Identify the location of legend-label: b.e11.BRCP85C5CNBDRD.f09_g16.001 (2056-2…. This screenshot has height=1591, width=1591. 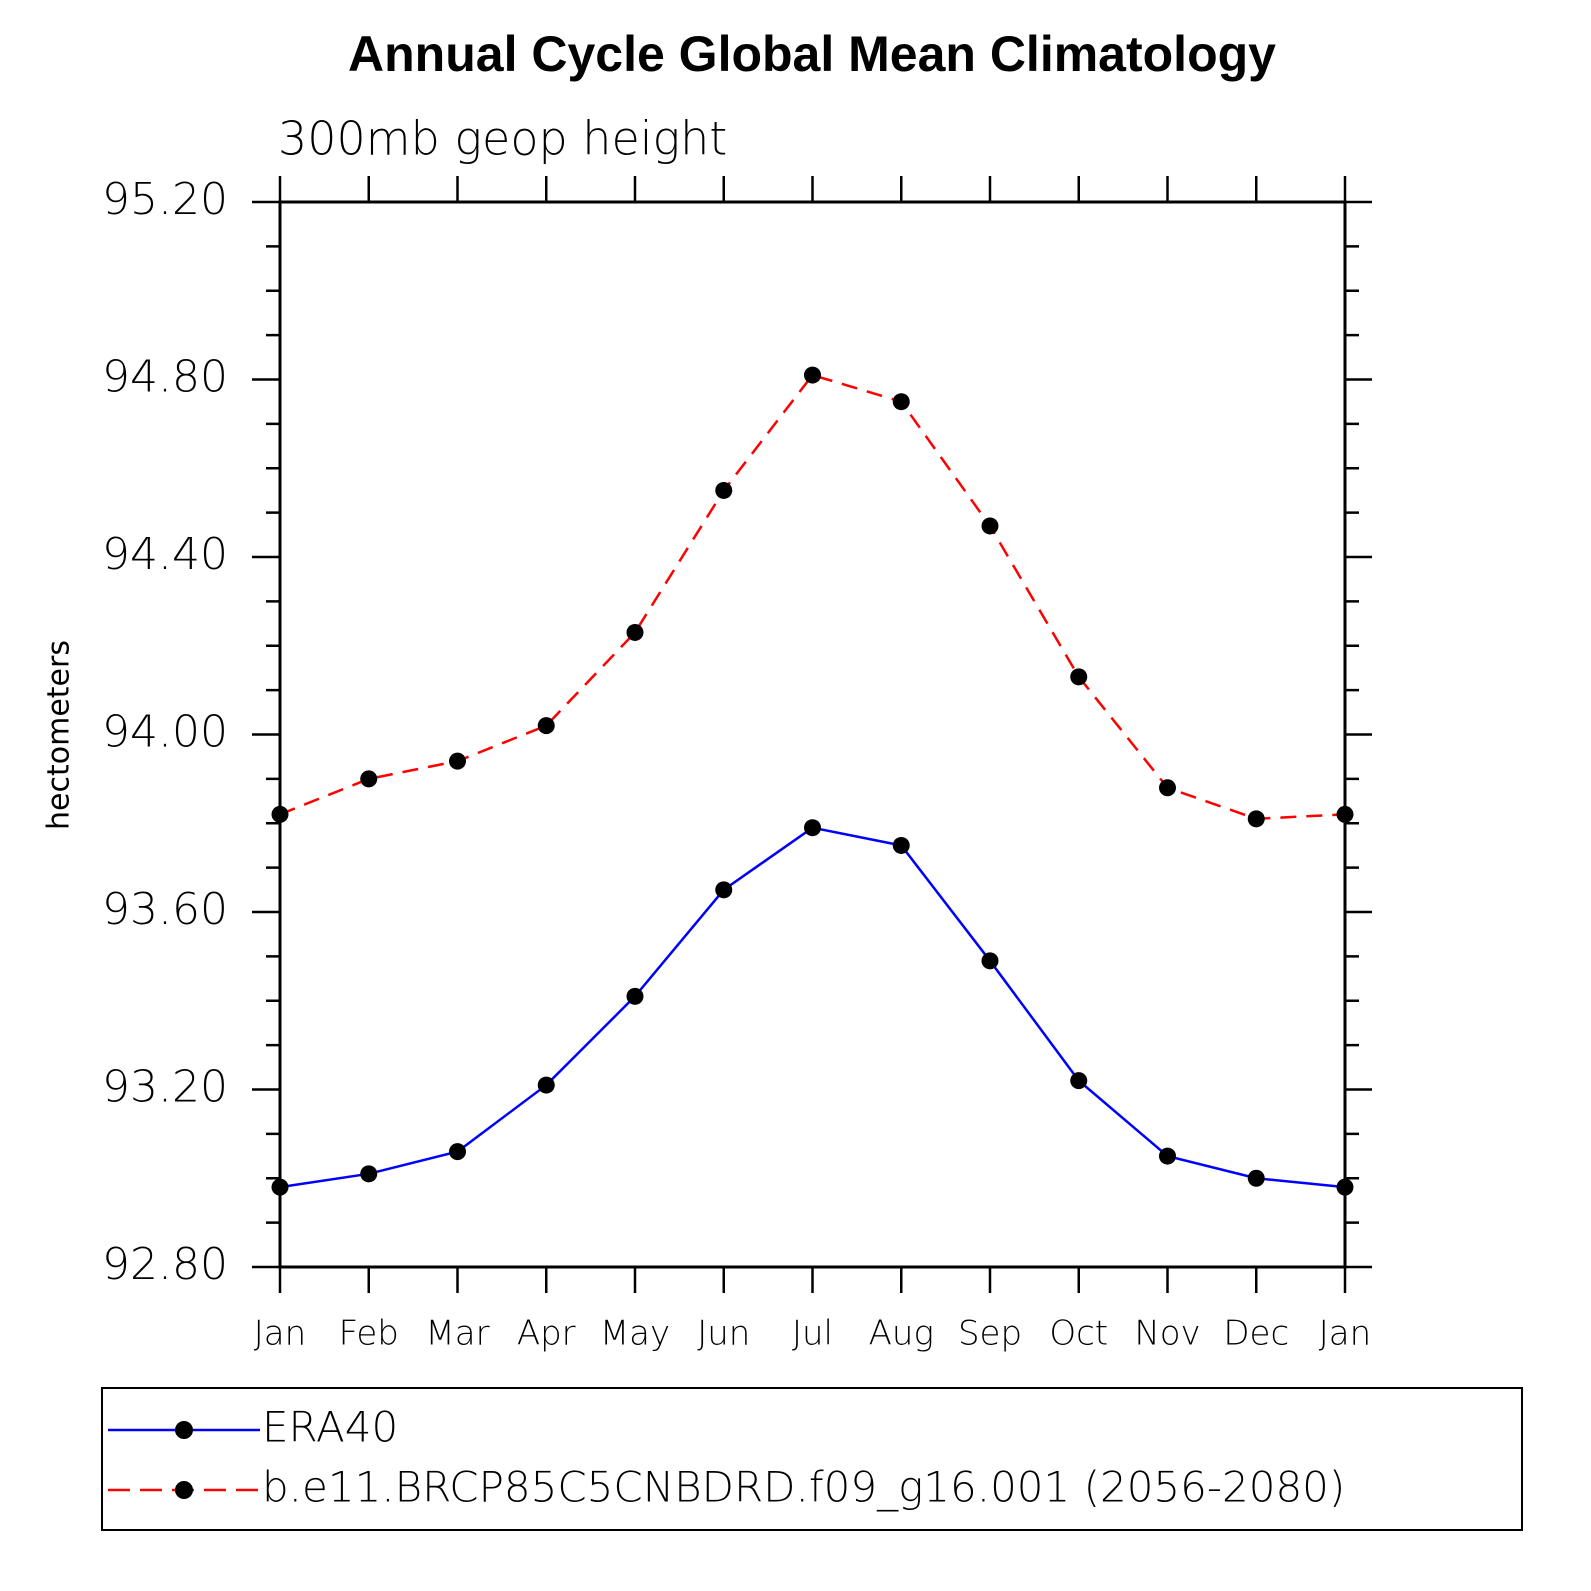
(803, 1487).